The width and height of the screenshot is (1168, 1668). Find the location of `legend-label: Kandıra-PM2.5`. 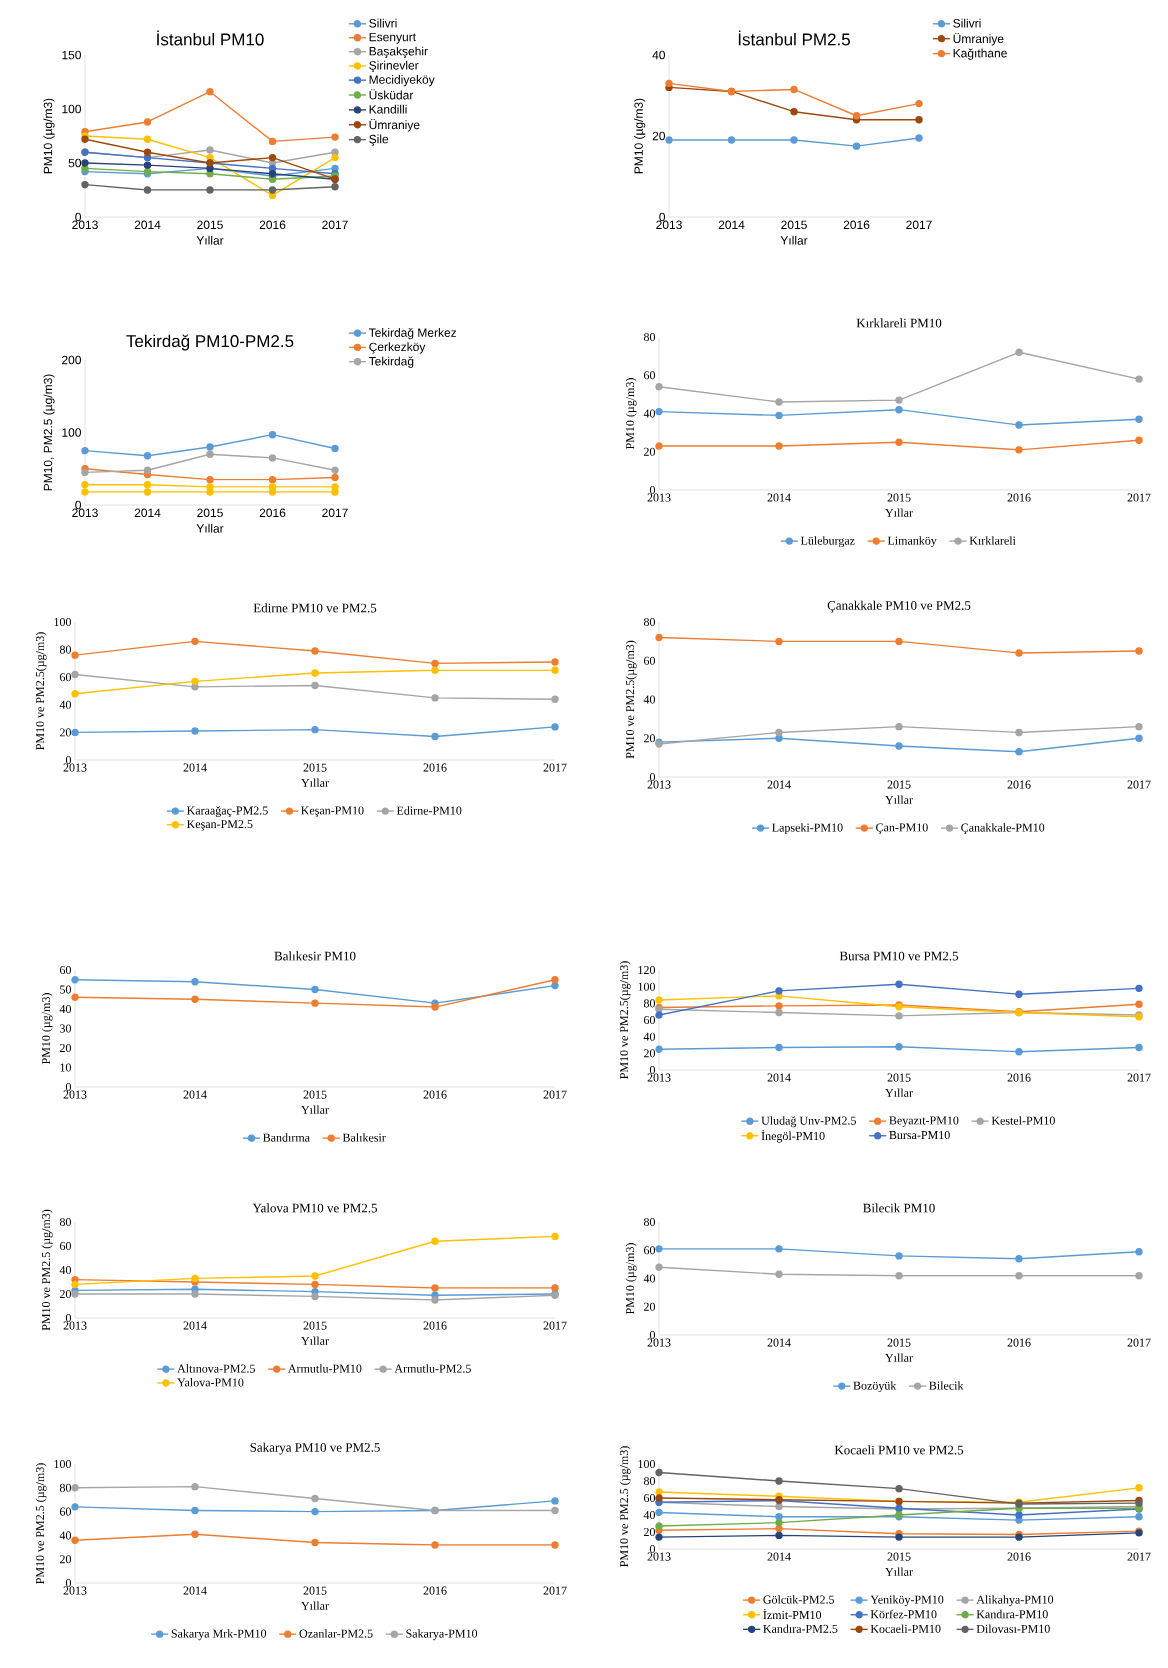

legend-label: Kandıra-PM2.5 is located at coordinates (800, 1628).